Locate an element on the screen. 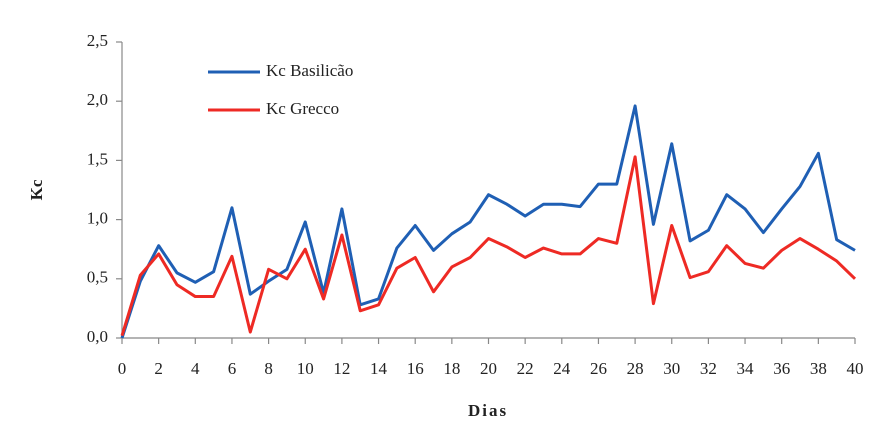  y-axis-label: Kc is located at coordinates (36, 189).